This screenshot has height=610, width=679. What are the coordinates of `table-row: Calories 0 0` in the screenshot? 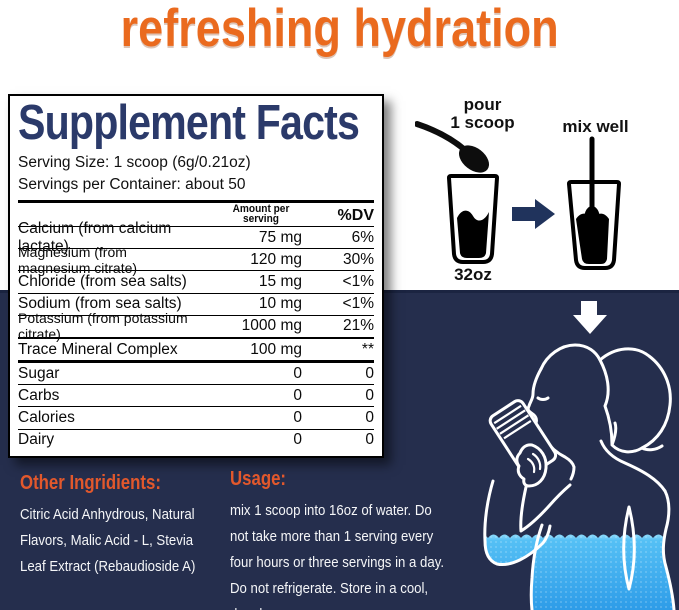 It's located at (196, 418).